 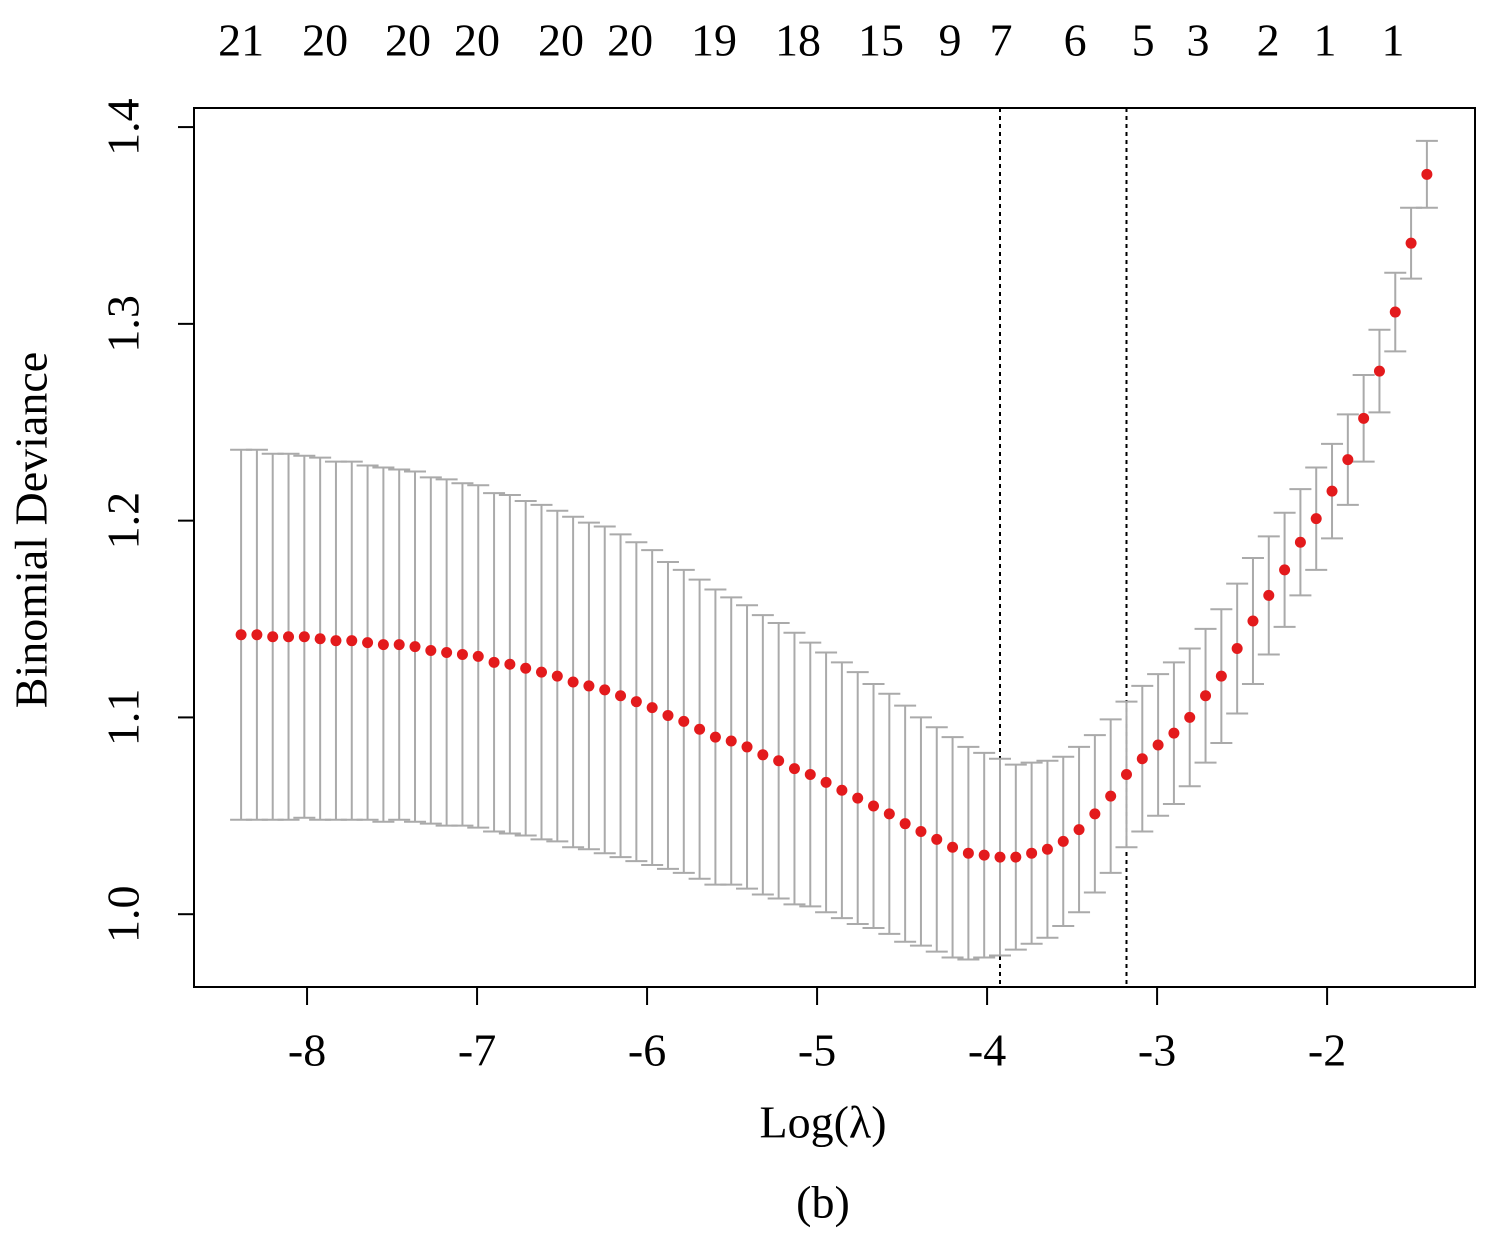 I want to click on top-tick-label: 19, so click(x=714, y=40).